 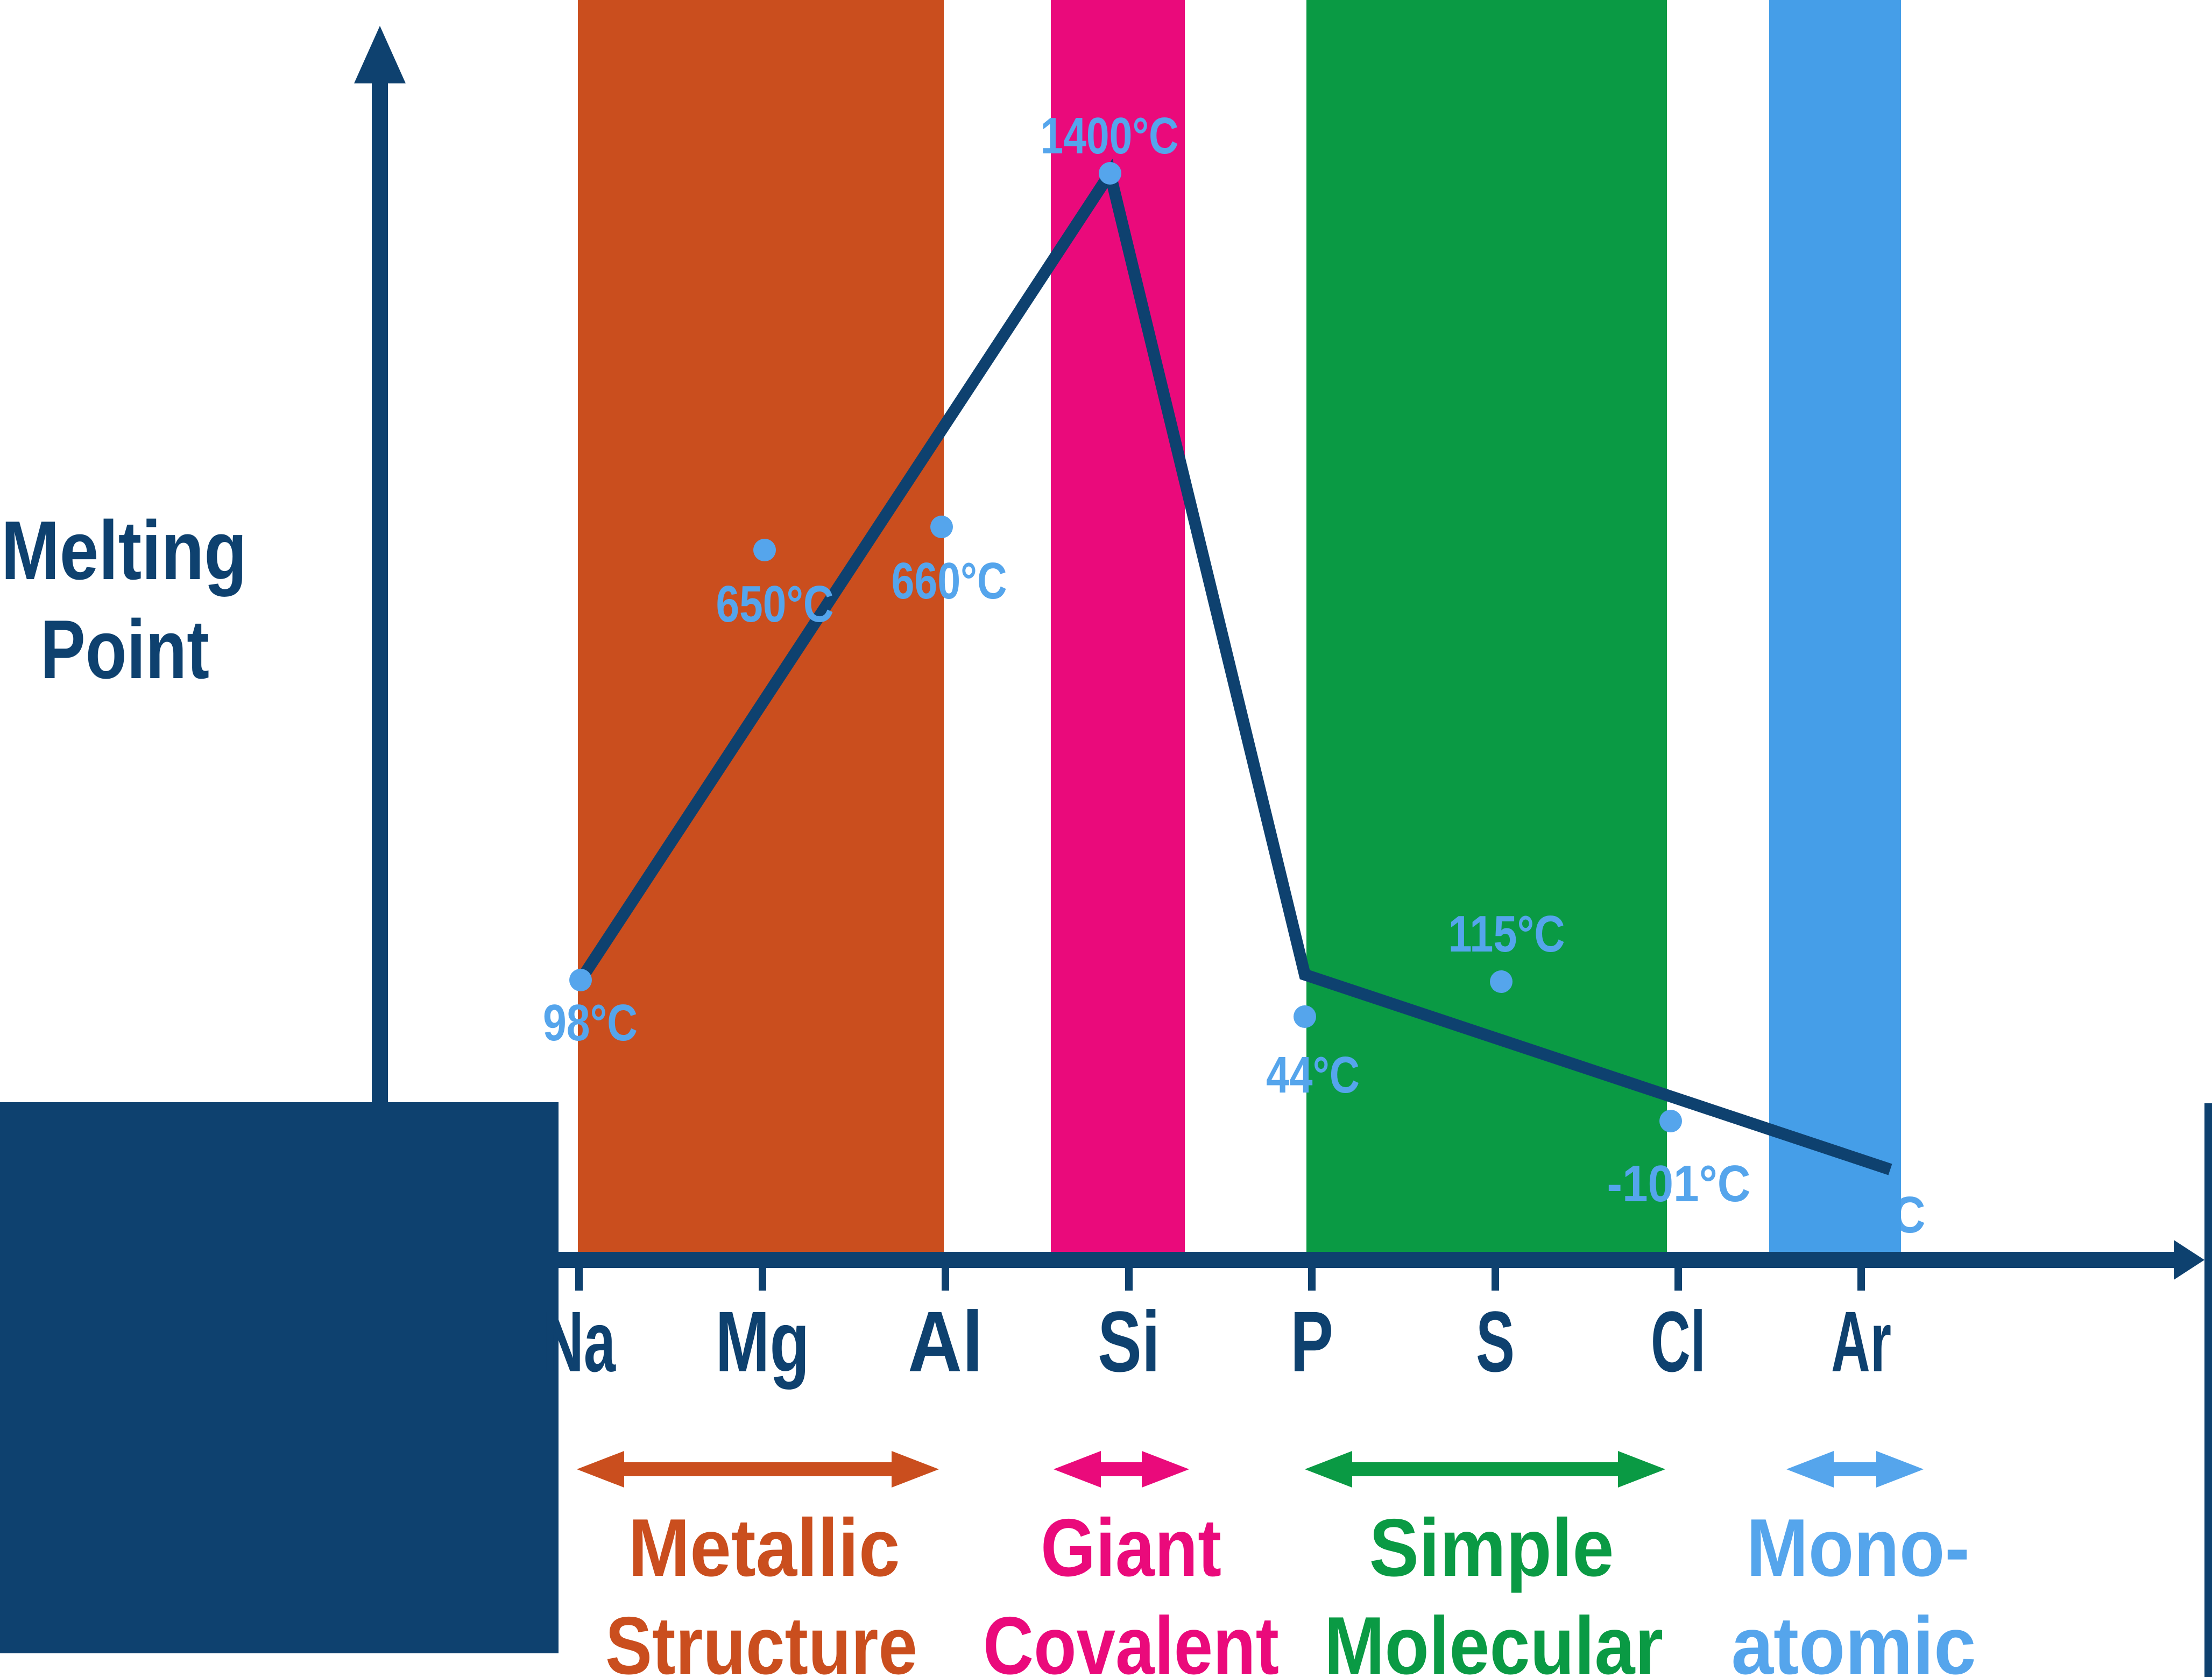 I want to click on x-axis, so click(x=1329, y=1260).